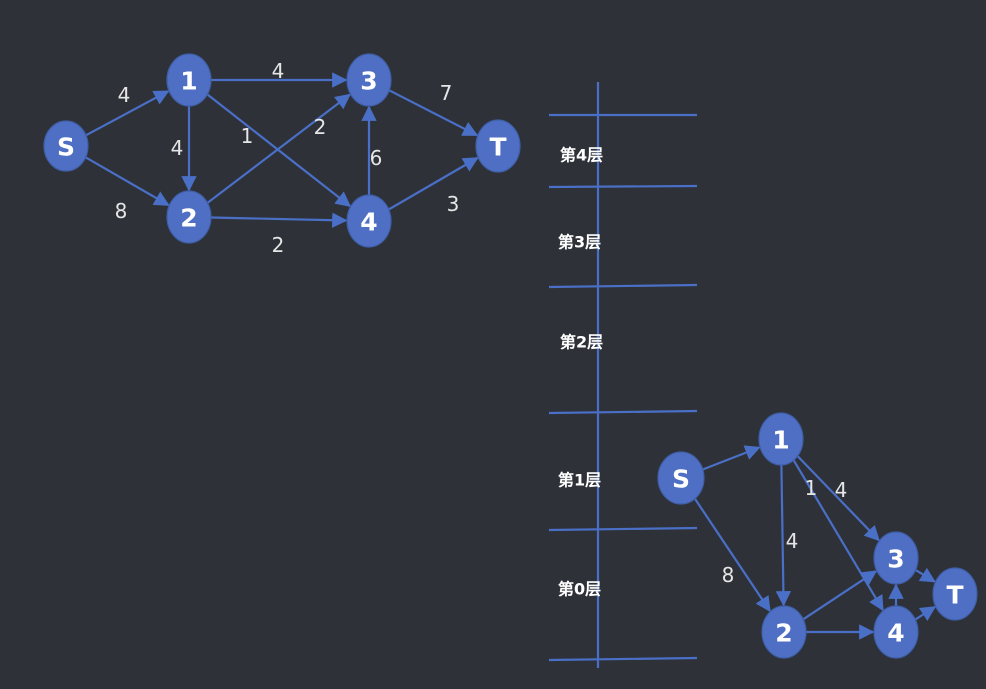  I want to click on layer-scale: 第4层 第3层 第2层 第1层 第0层, so click(623, 375).